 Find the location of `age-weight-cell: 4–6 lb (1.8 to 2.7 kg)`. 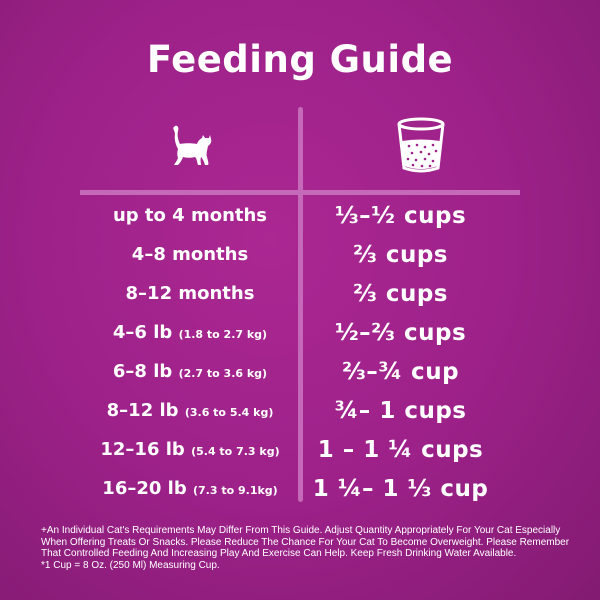

age-weight-cell: 4–6 lb (1.8 to 2.7 kg) is located at coordinates (190, 334).